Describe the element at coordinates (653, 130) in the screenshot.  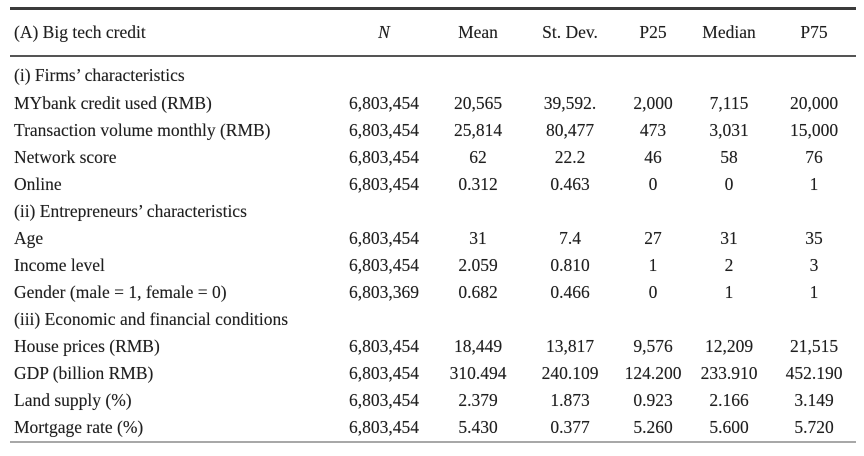
I see `cell-p25: 473` at that location.